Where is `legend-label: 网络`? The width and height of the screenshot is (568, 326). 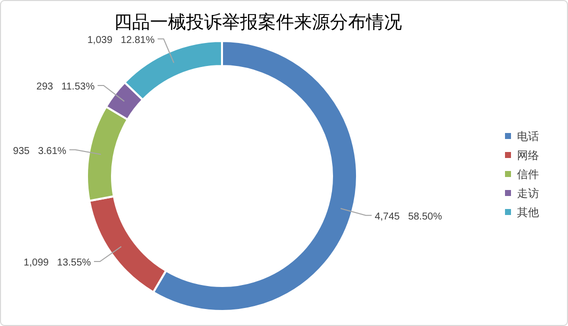
legend-label: 网络 is located at coordinates (528, 156).